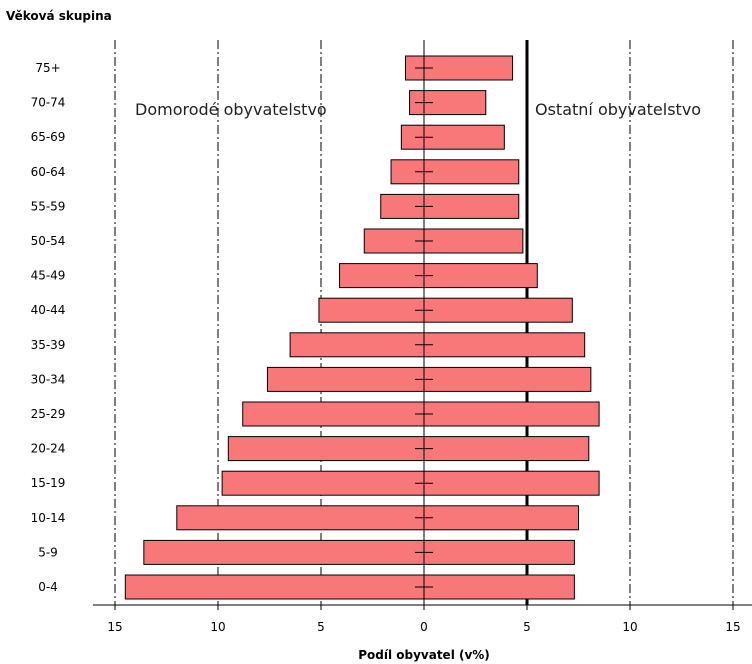 This screenshot has width=752, height=664. What do you see at coordinates (48, 345) in the screenshot?
I see `y-tick-label: 35-39` at bounding box center [48, 345].